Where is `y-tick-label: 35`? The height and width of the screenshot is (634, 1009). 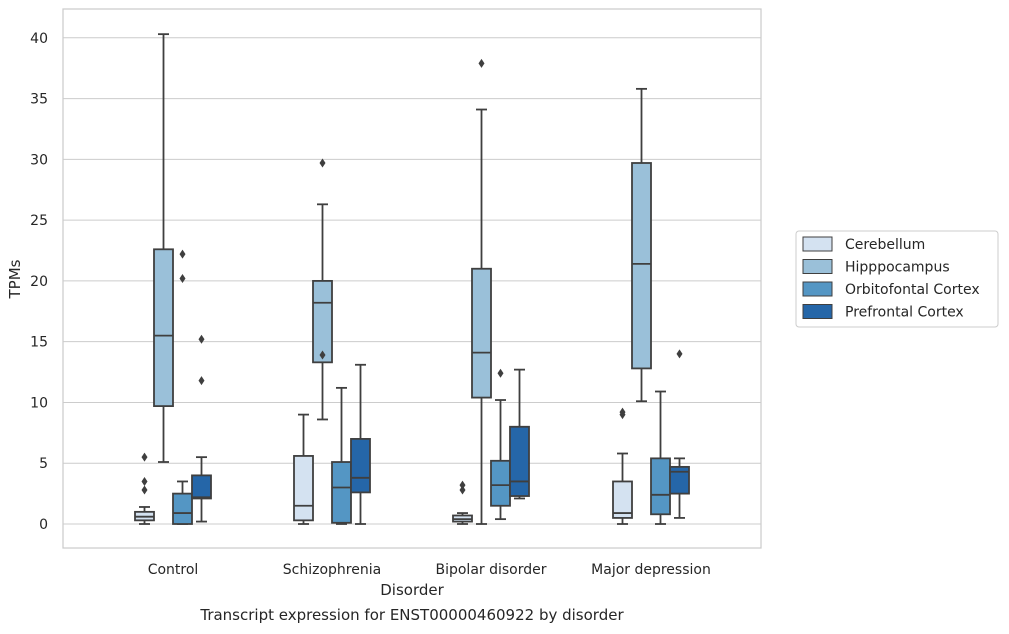 y-tick-label: 35 is located at coordinates (39, 100).